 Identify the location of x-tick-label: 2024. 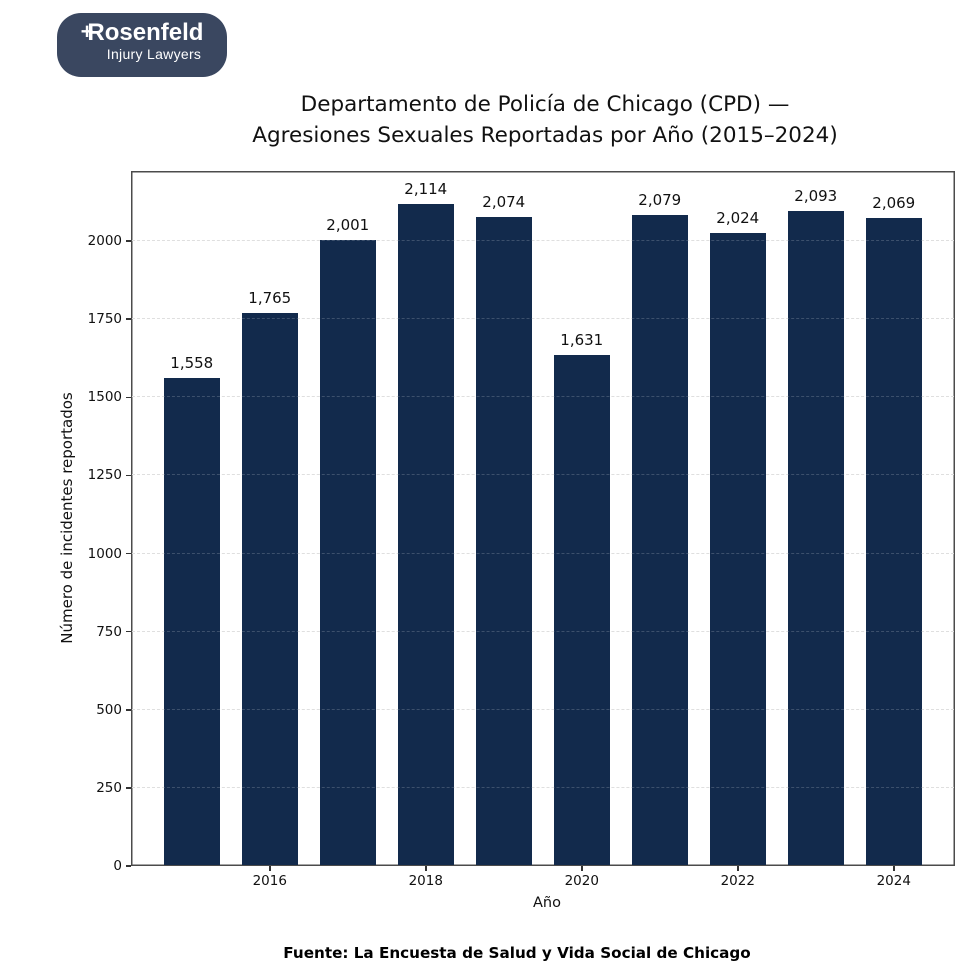
(893, 881).